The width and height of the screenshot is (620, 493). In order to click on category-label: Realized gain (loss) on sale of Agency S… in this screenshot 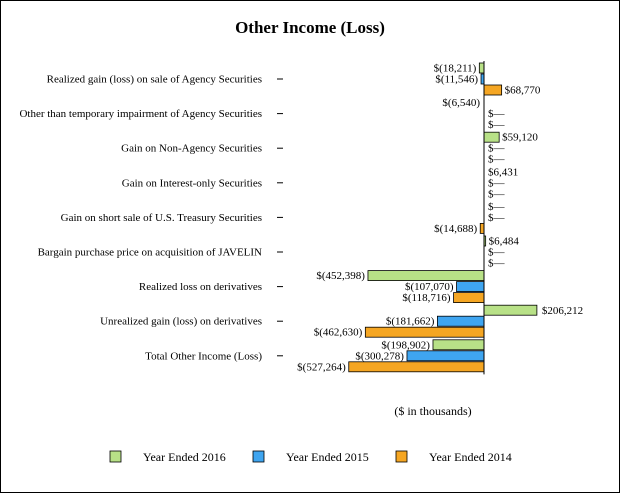, I will do `click(154, 80)`.